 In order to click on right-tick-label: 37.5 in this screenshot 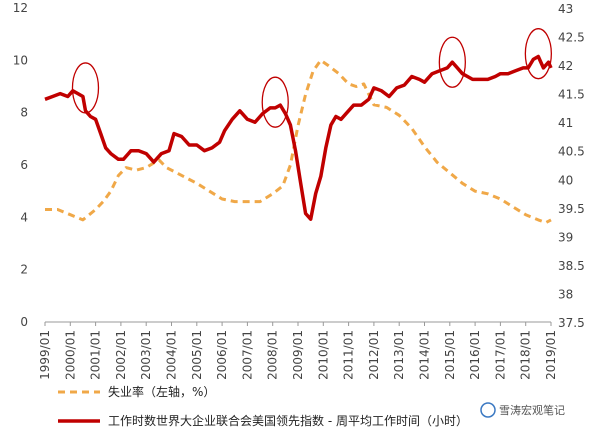, I will do `click(571, 323)`.